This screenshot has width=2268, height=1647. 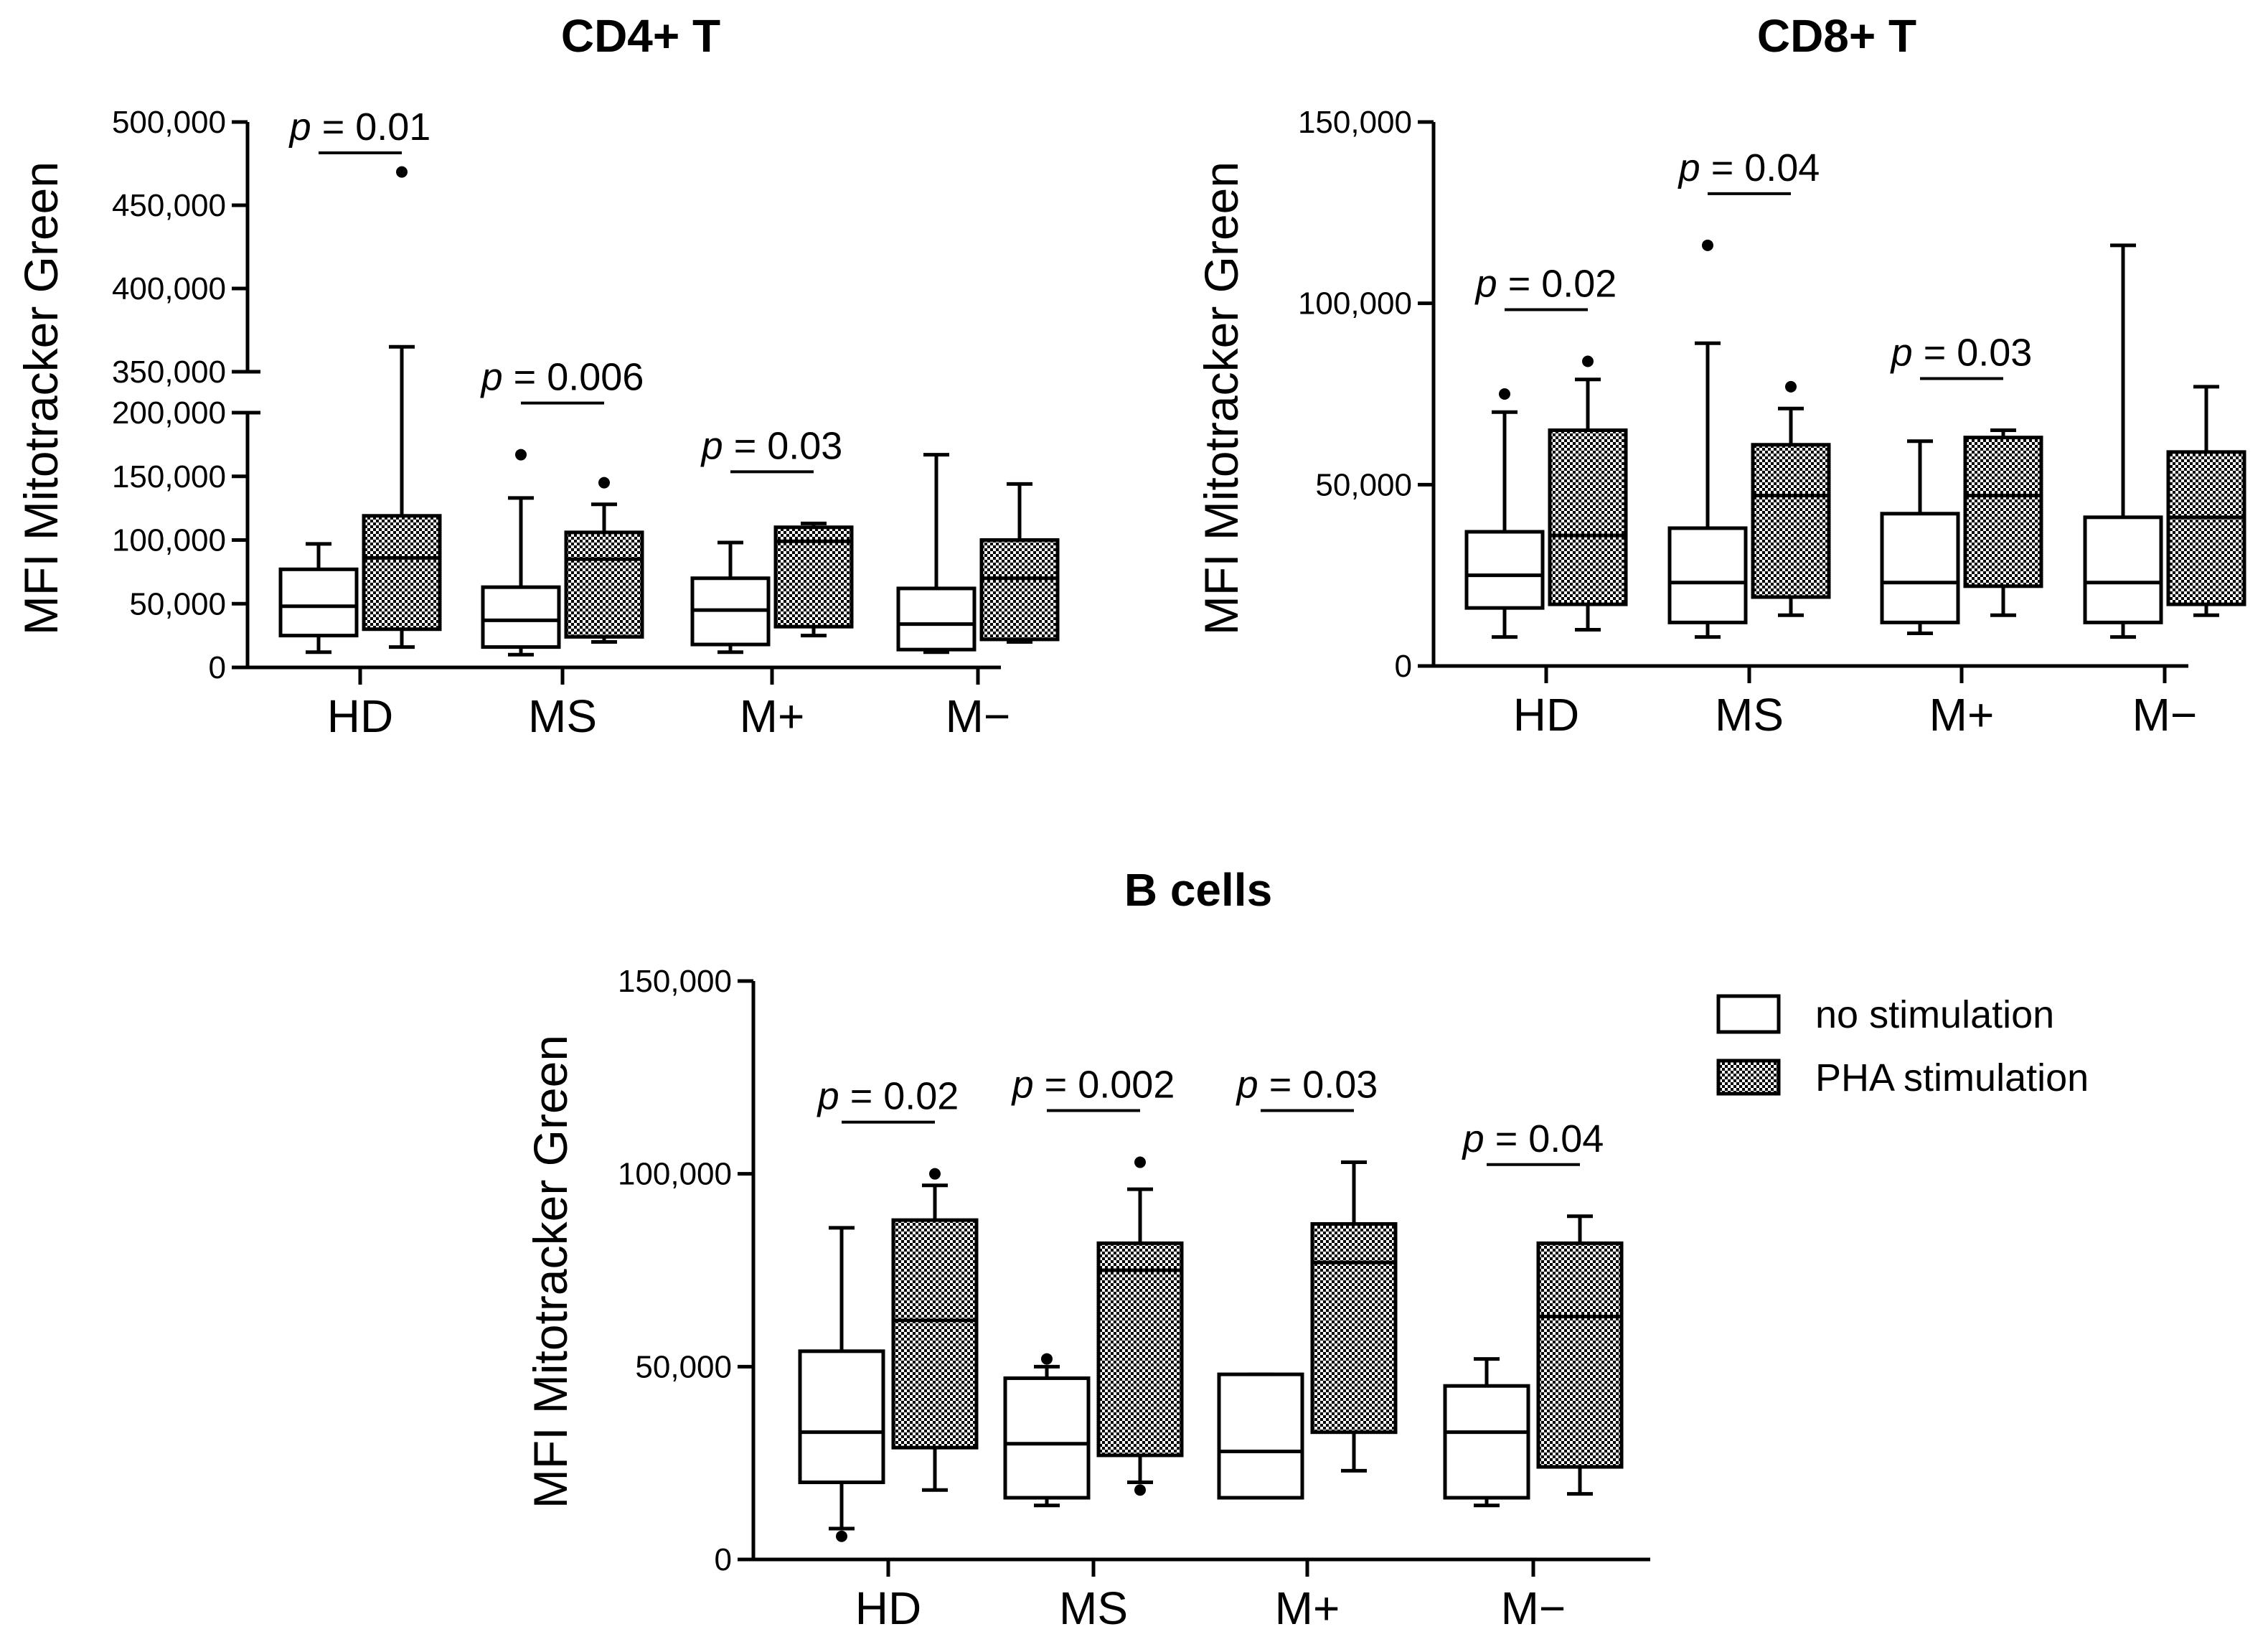 What do you see at coordinates (169, 205) in the screenshot?
I see `y-tick-label: 450,000` at bounding box center [169, 205].